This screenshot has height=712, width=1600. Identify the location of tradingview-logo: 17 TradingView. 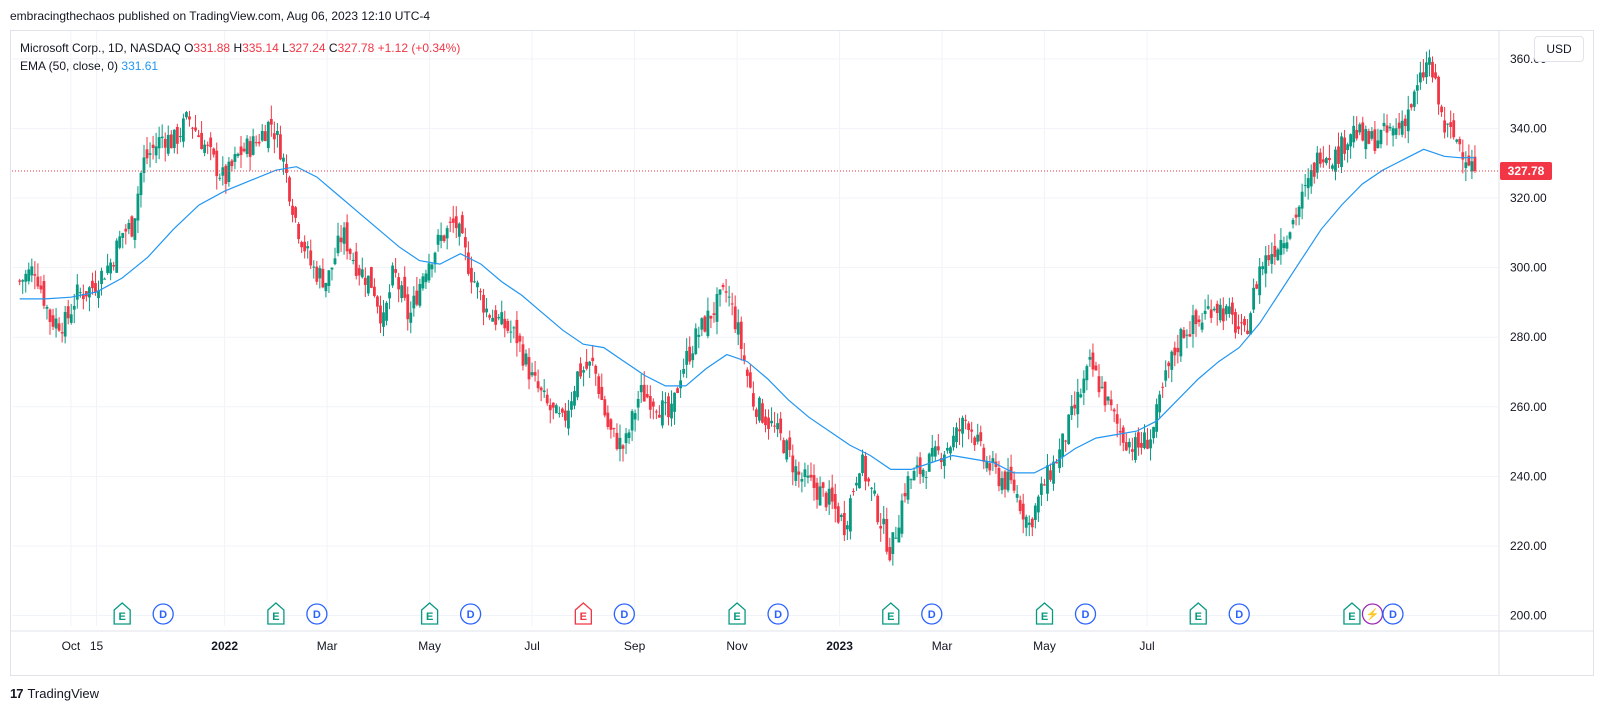
(54, 693).